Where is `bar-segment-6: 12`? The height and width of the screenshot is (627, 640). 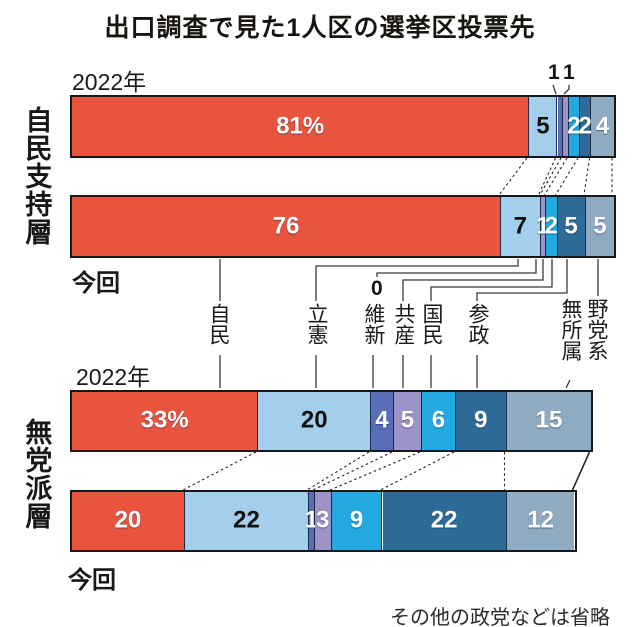
bar-segment-6: 12 is located at coordinates (540, 521).